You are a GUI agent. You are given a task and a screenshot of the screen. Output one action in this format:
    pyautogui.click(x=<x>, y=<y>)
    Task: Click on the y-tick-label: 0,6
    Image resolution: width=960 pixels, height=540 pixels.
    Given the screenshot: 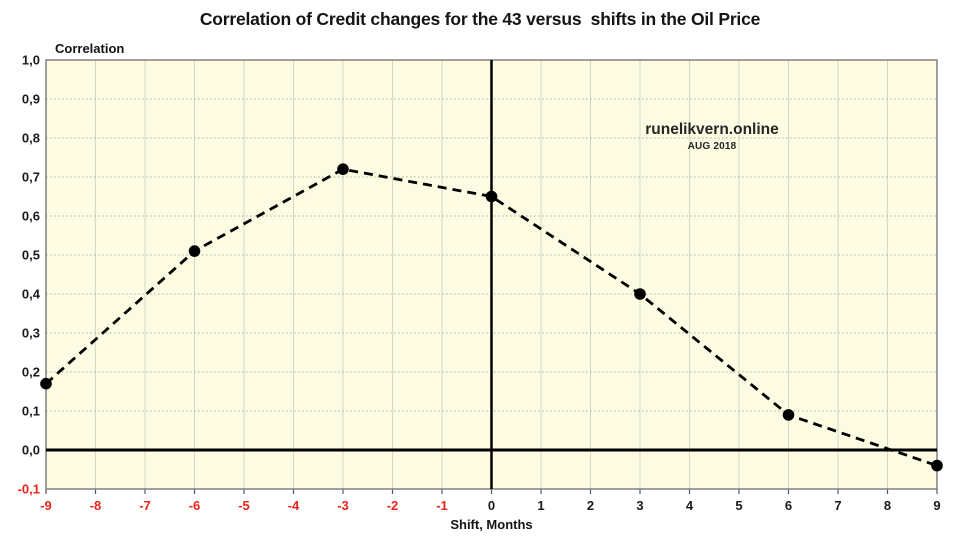 What is the action you would take?
    pyautogui.click(x=31, y=216)
    